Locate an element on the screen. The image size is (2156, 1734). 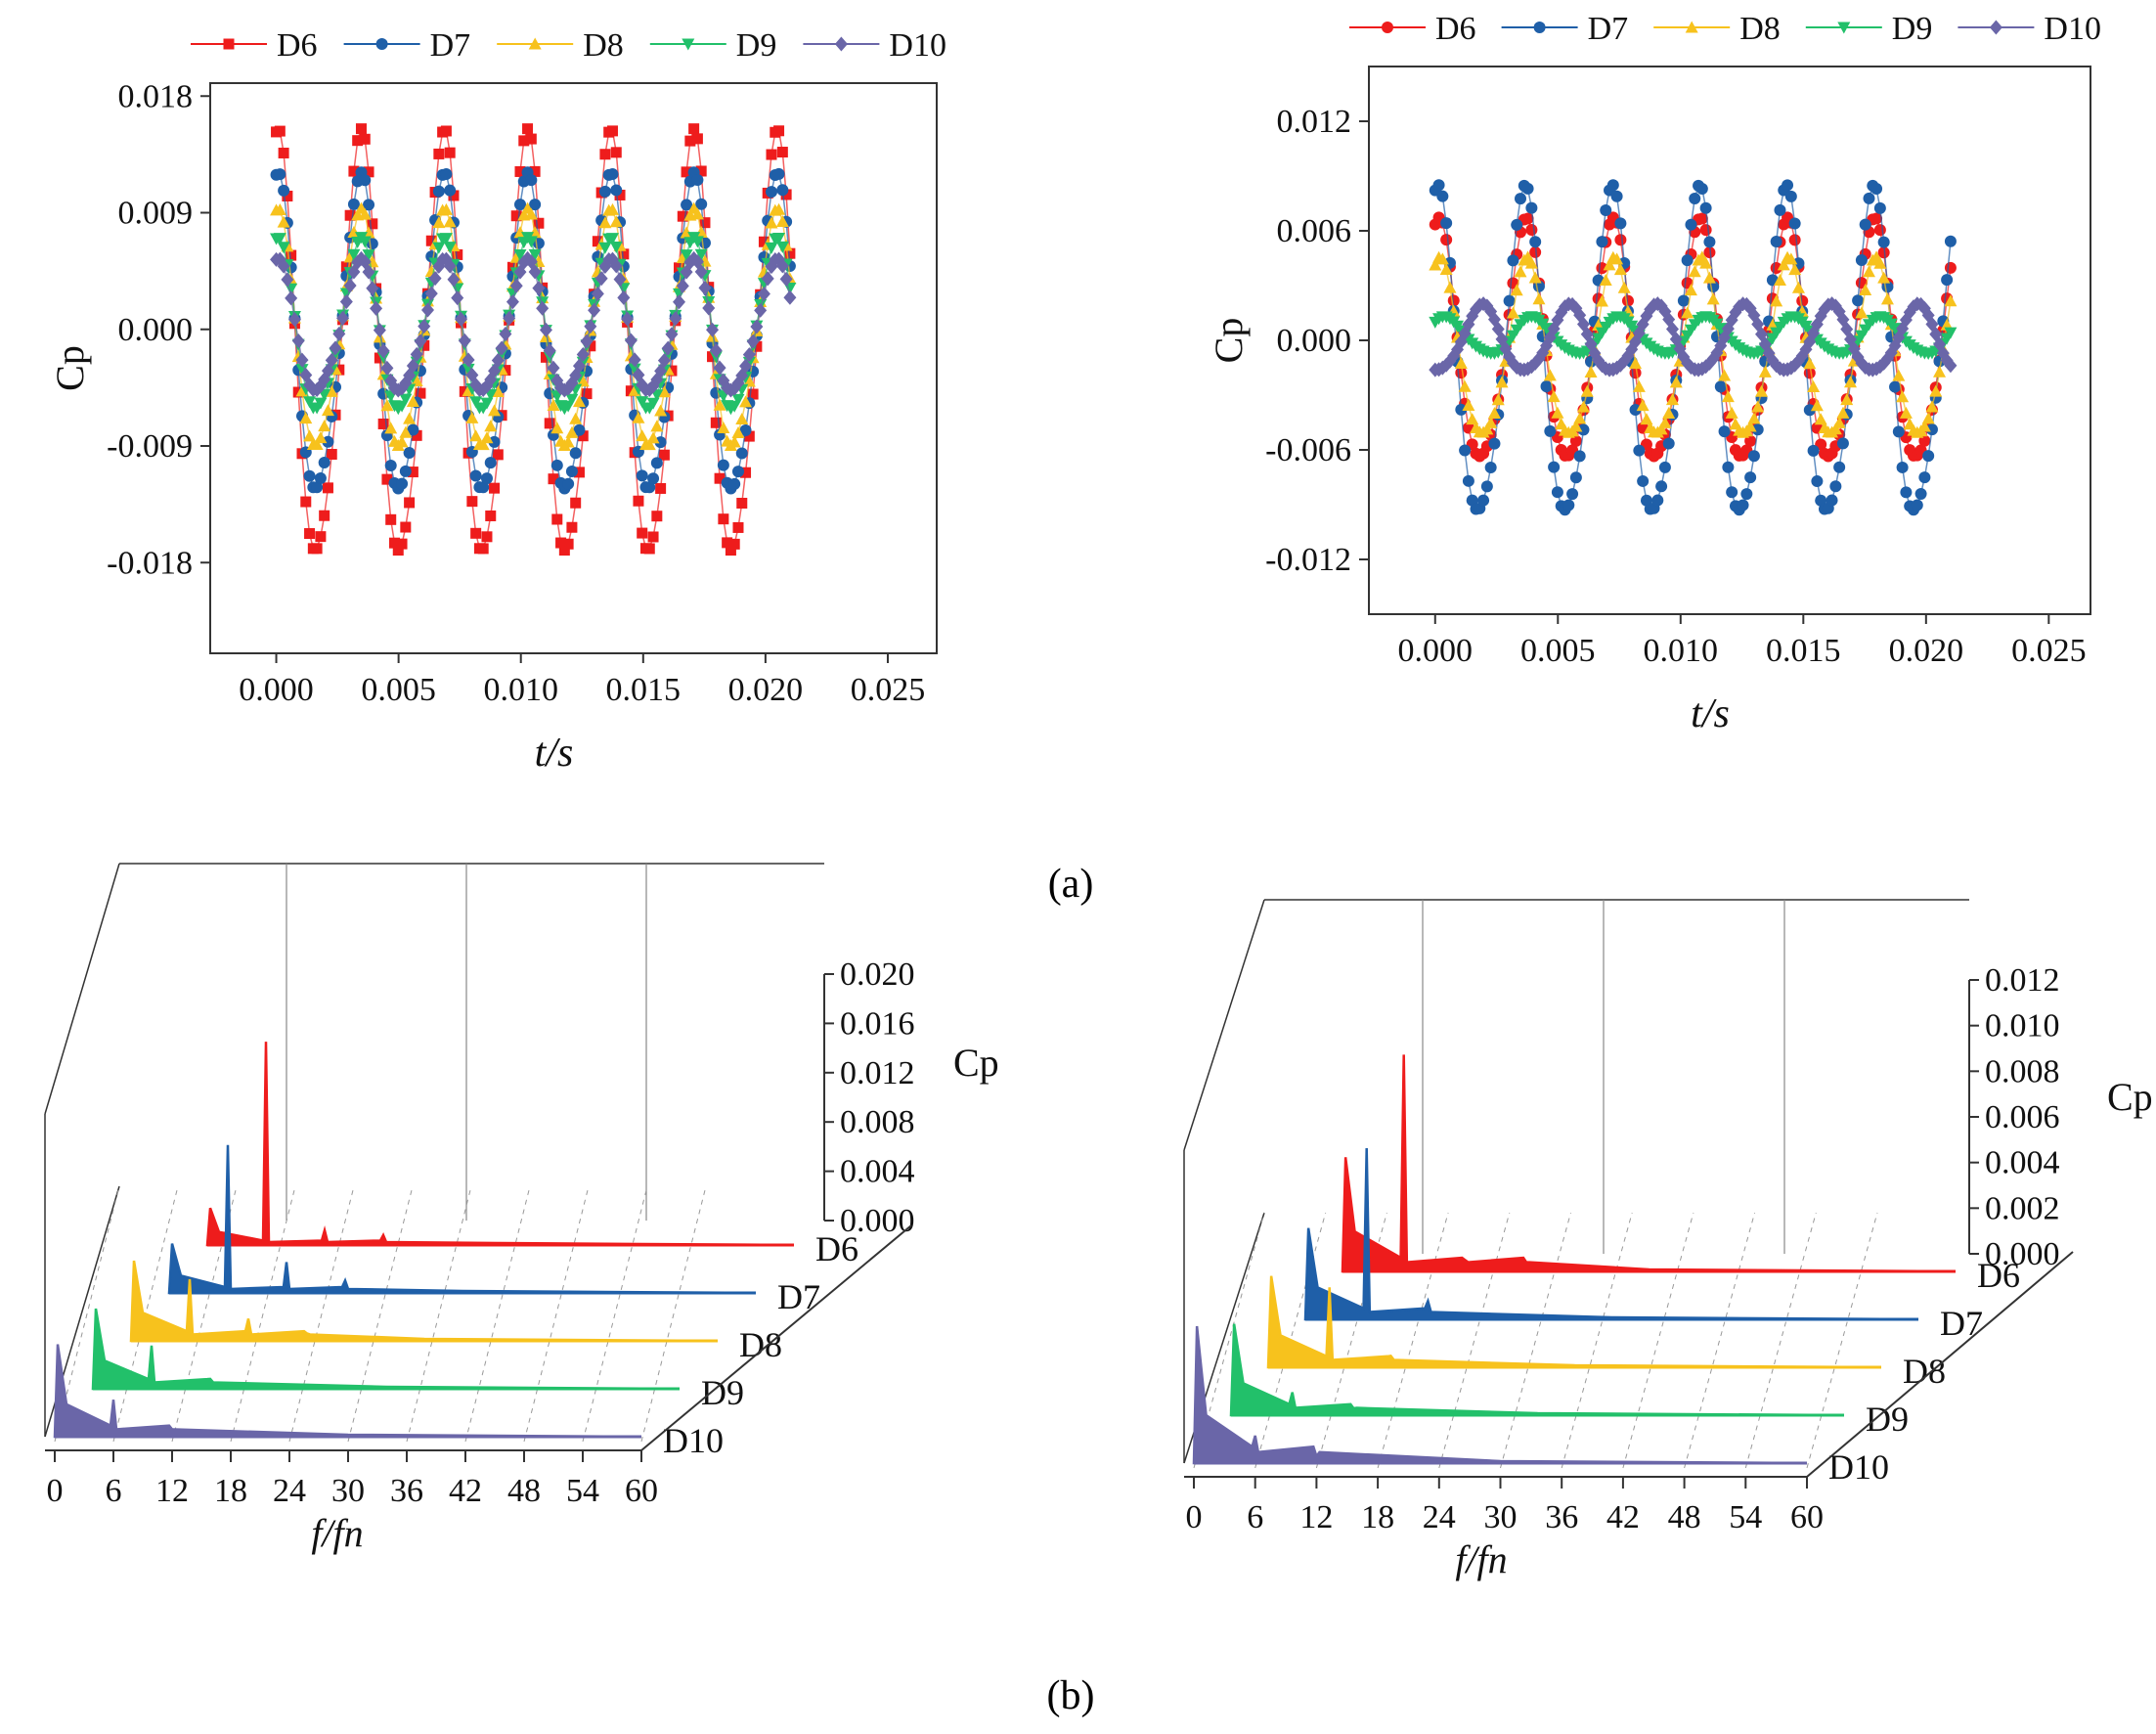
x-tick-label: 0.010 is located at coordinates (1681, 651).